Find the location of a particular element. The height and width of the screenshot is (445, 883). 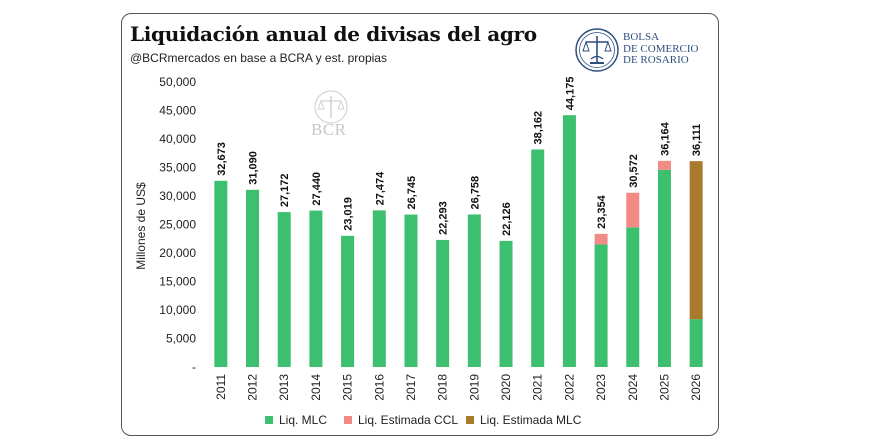

legend-item-liq-mlc: Liq. MLC is located at coordinates (296, 420).